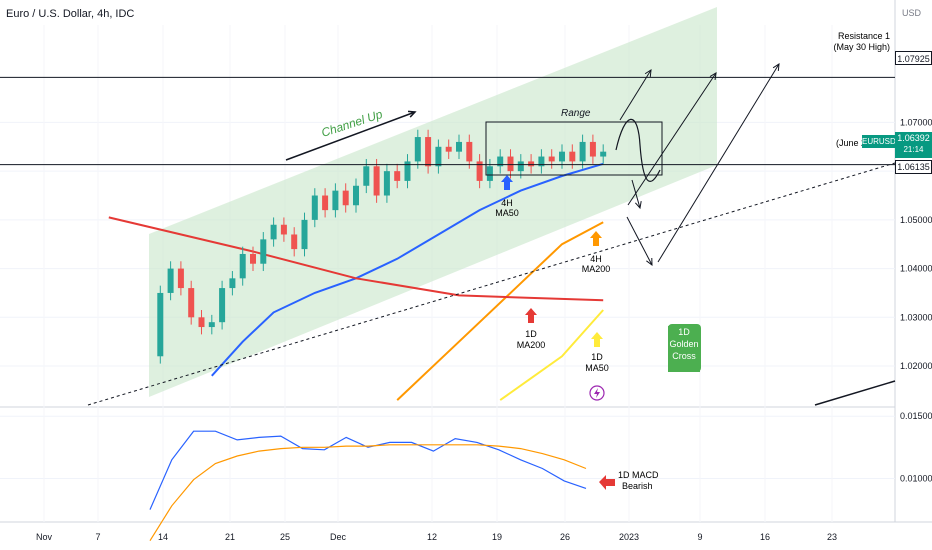 This screenshot has width=932, height=550. What do you see at coordinates (765, 537) in the screenshot?
I see `time-tick-label: 16` at bounding box center [765, 537].